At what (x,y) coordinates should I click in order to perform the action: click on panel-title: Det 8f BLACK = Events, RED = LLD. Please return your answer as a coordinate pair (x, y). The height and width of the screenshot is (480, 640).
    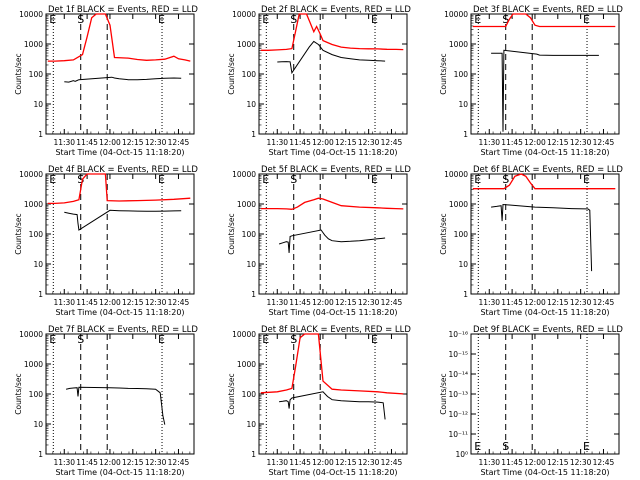
    Looking at the image, I should click on (336, 330).